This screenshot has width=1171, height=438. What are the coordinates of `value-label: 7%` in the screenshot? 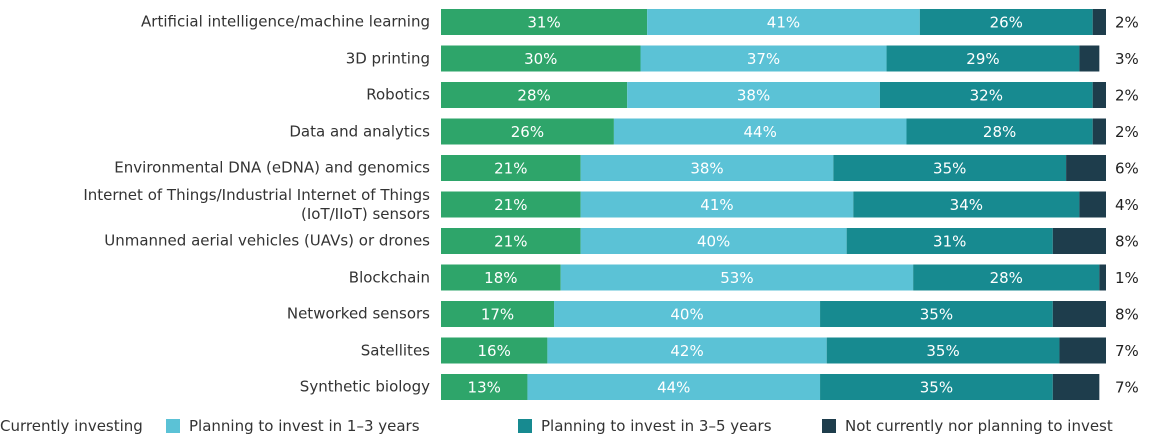 It's located at (1127, 388).